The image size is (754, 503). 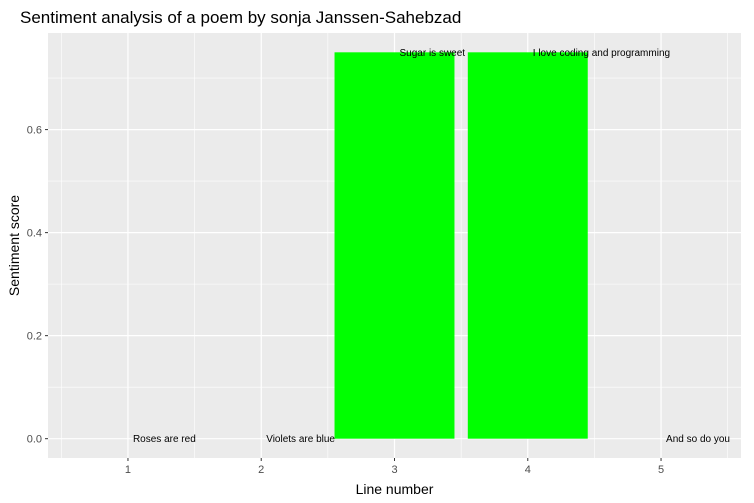 I want to click on x-tick-label: 3, so click(x=394, y=470).